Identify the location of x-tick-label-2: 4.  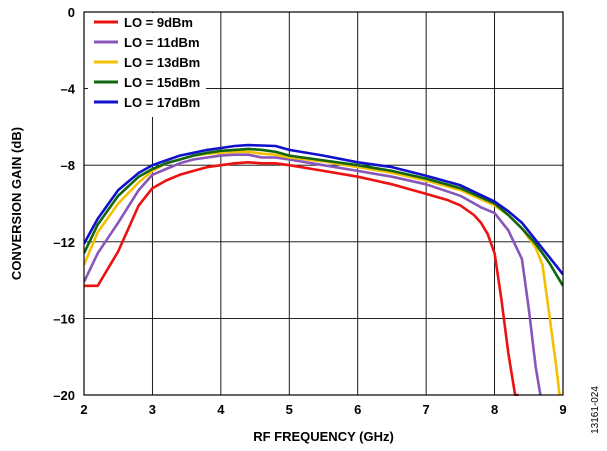
(221, 409).